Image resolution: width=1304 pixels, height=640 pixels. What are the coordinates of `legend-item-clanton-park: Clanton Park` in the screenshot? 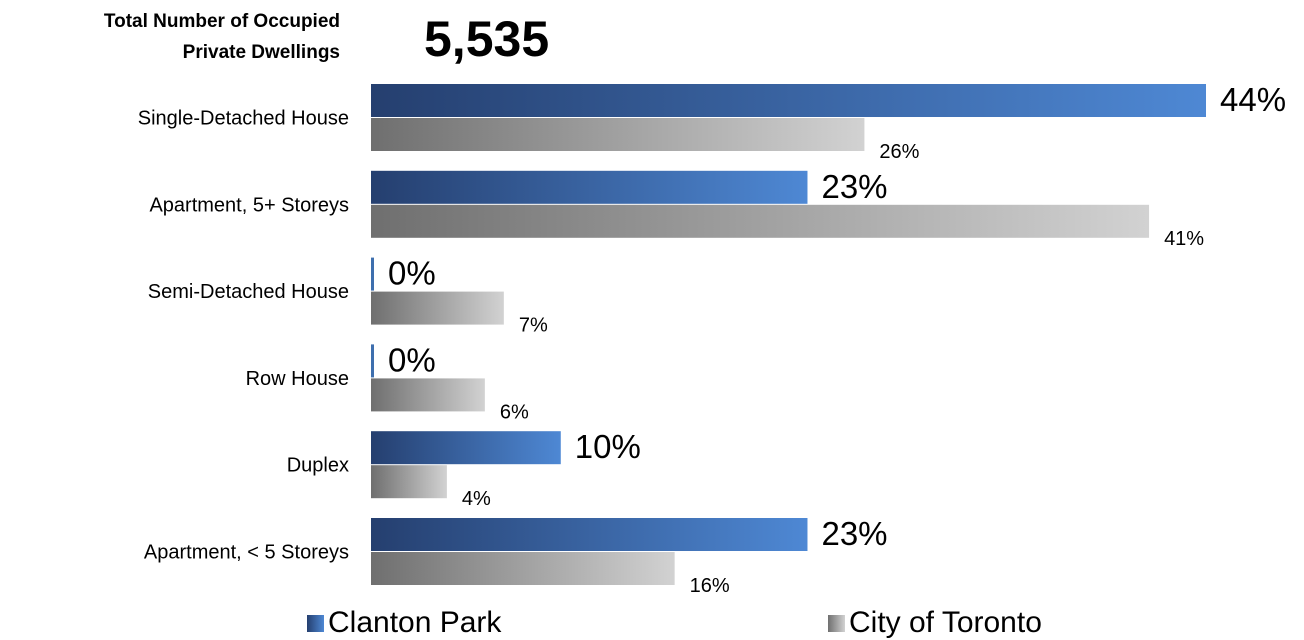 It's located at (404, 623).